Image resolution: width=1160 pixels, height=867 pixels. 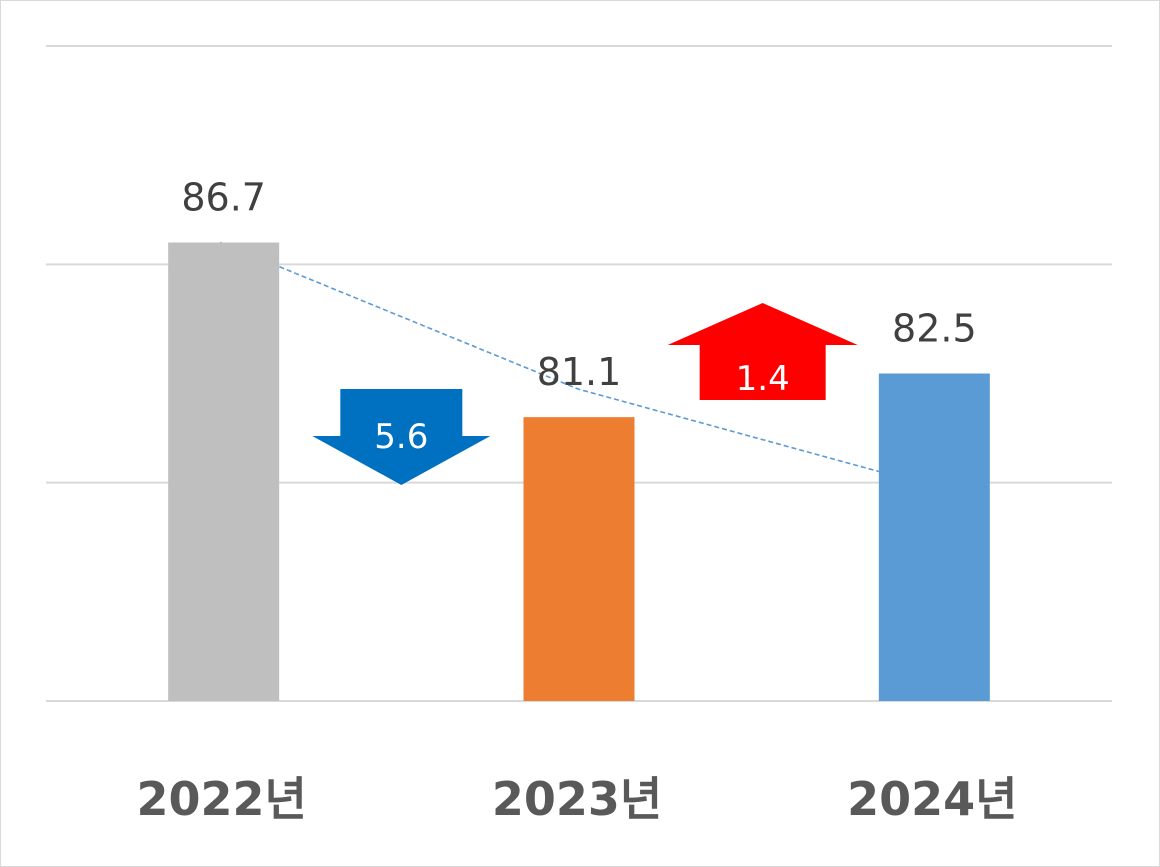 What do you see at coordinates (579, 372) in the screenshot?
I see `value-label: 81.1` at bounding box center [579, 372].